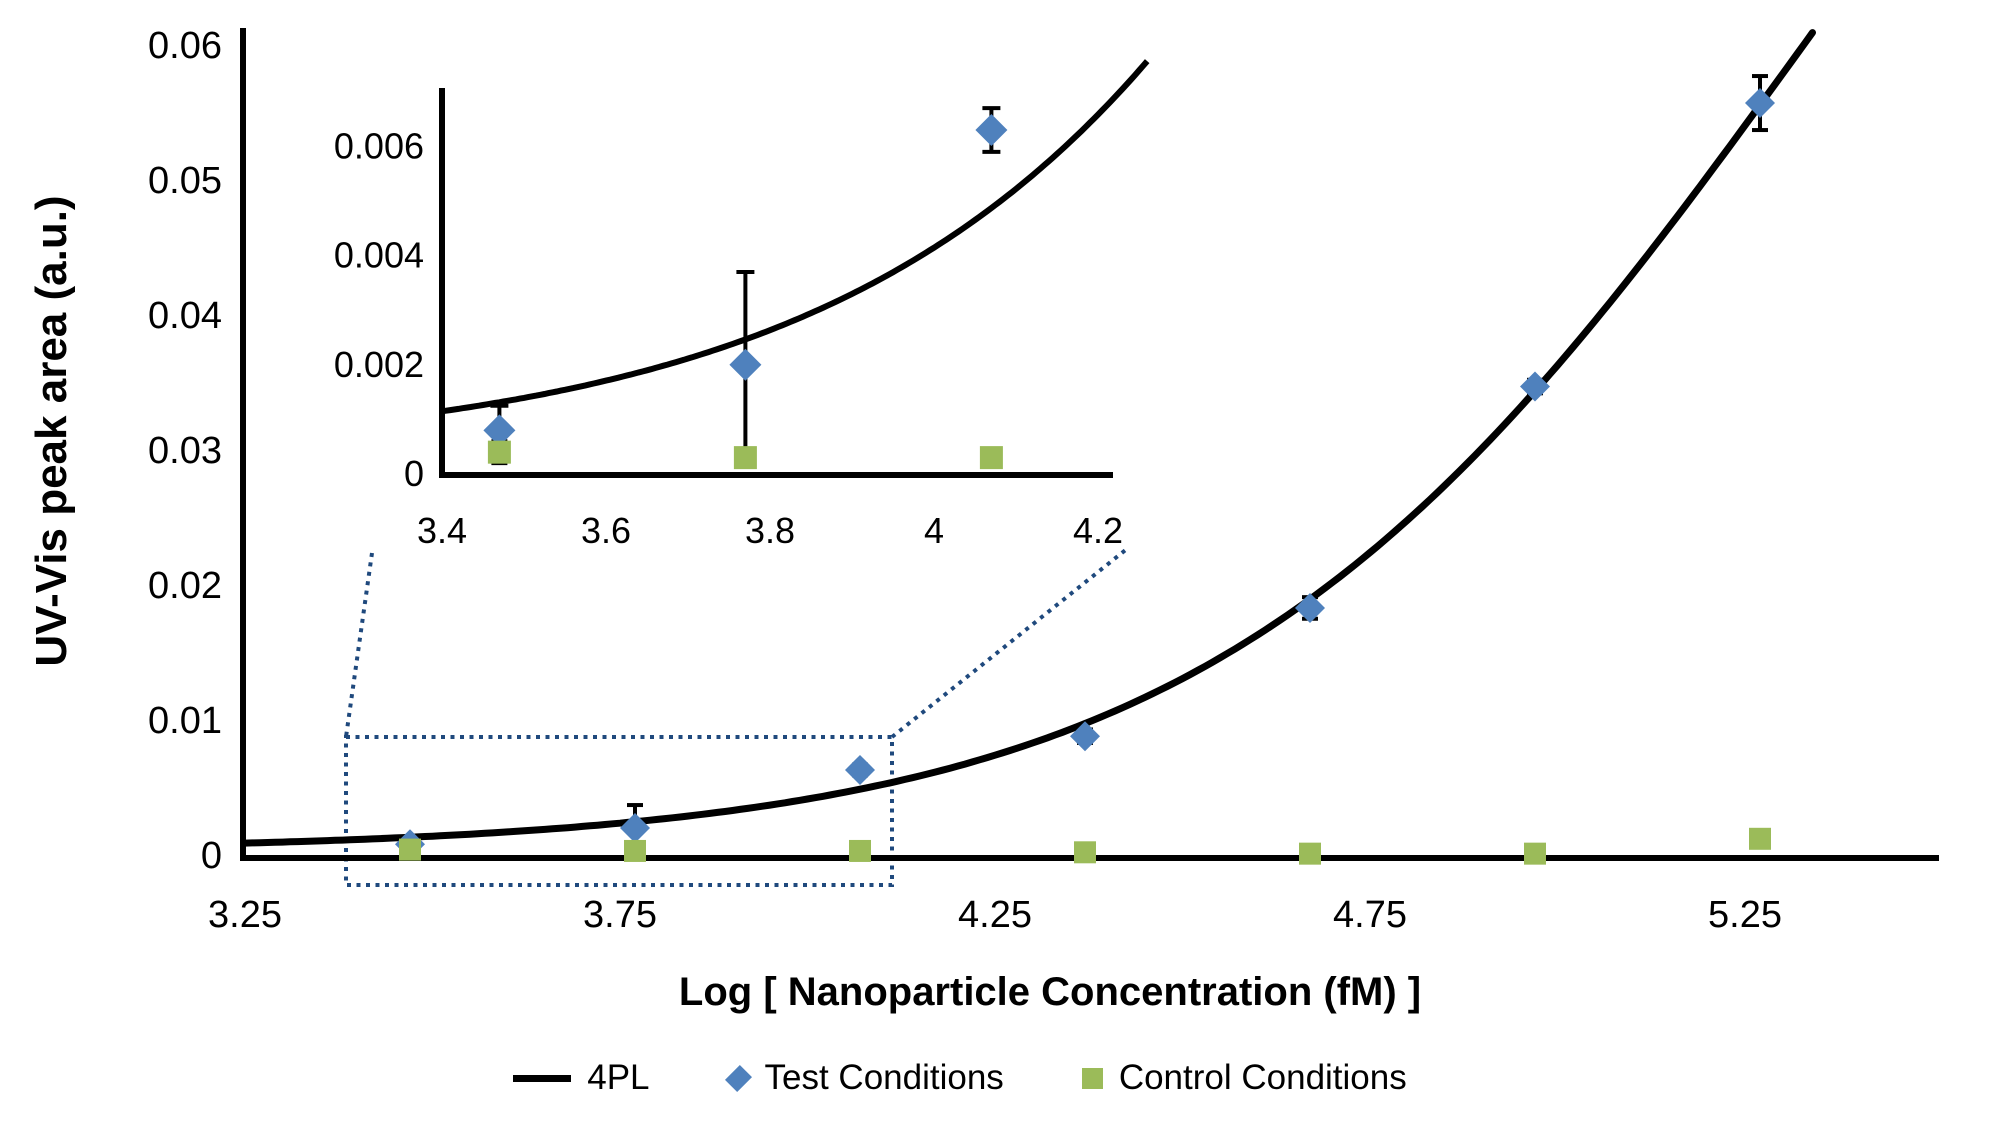 This screenshot has height=1139, width=2000. I want to click on zoom-connector-right, so click(1010, 642).